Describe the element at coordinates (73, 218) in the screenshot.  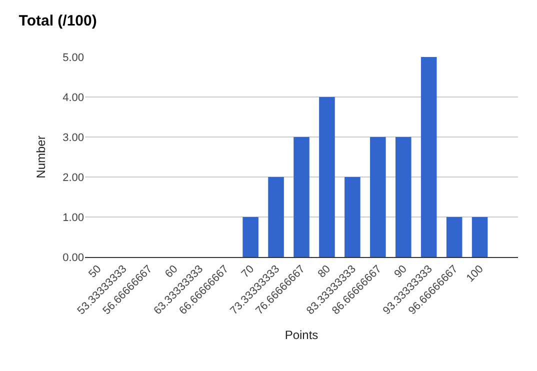
I see `y-tick-label: 1.00` at that location.